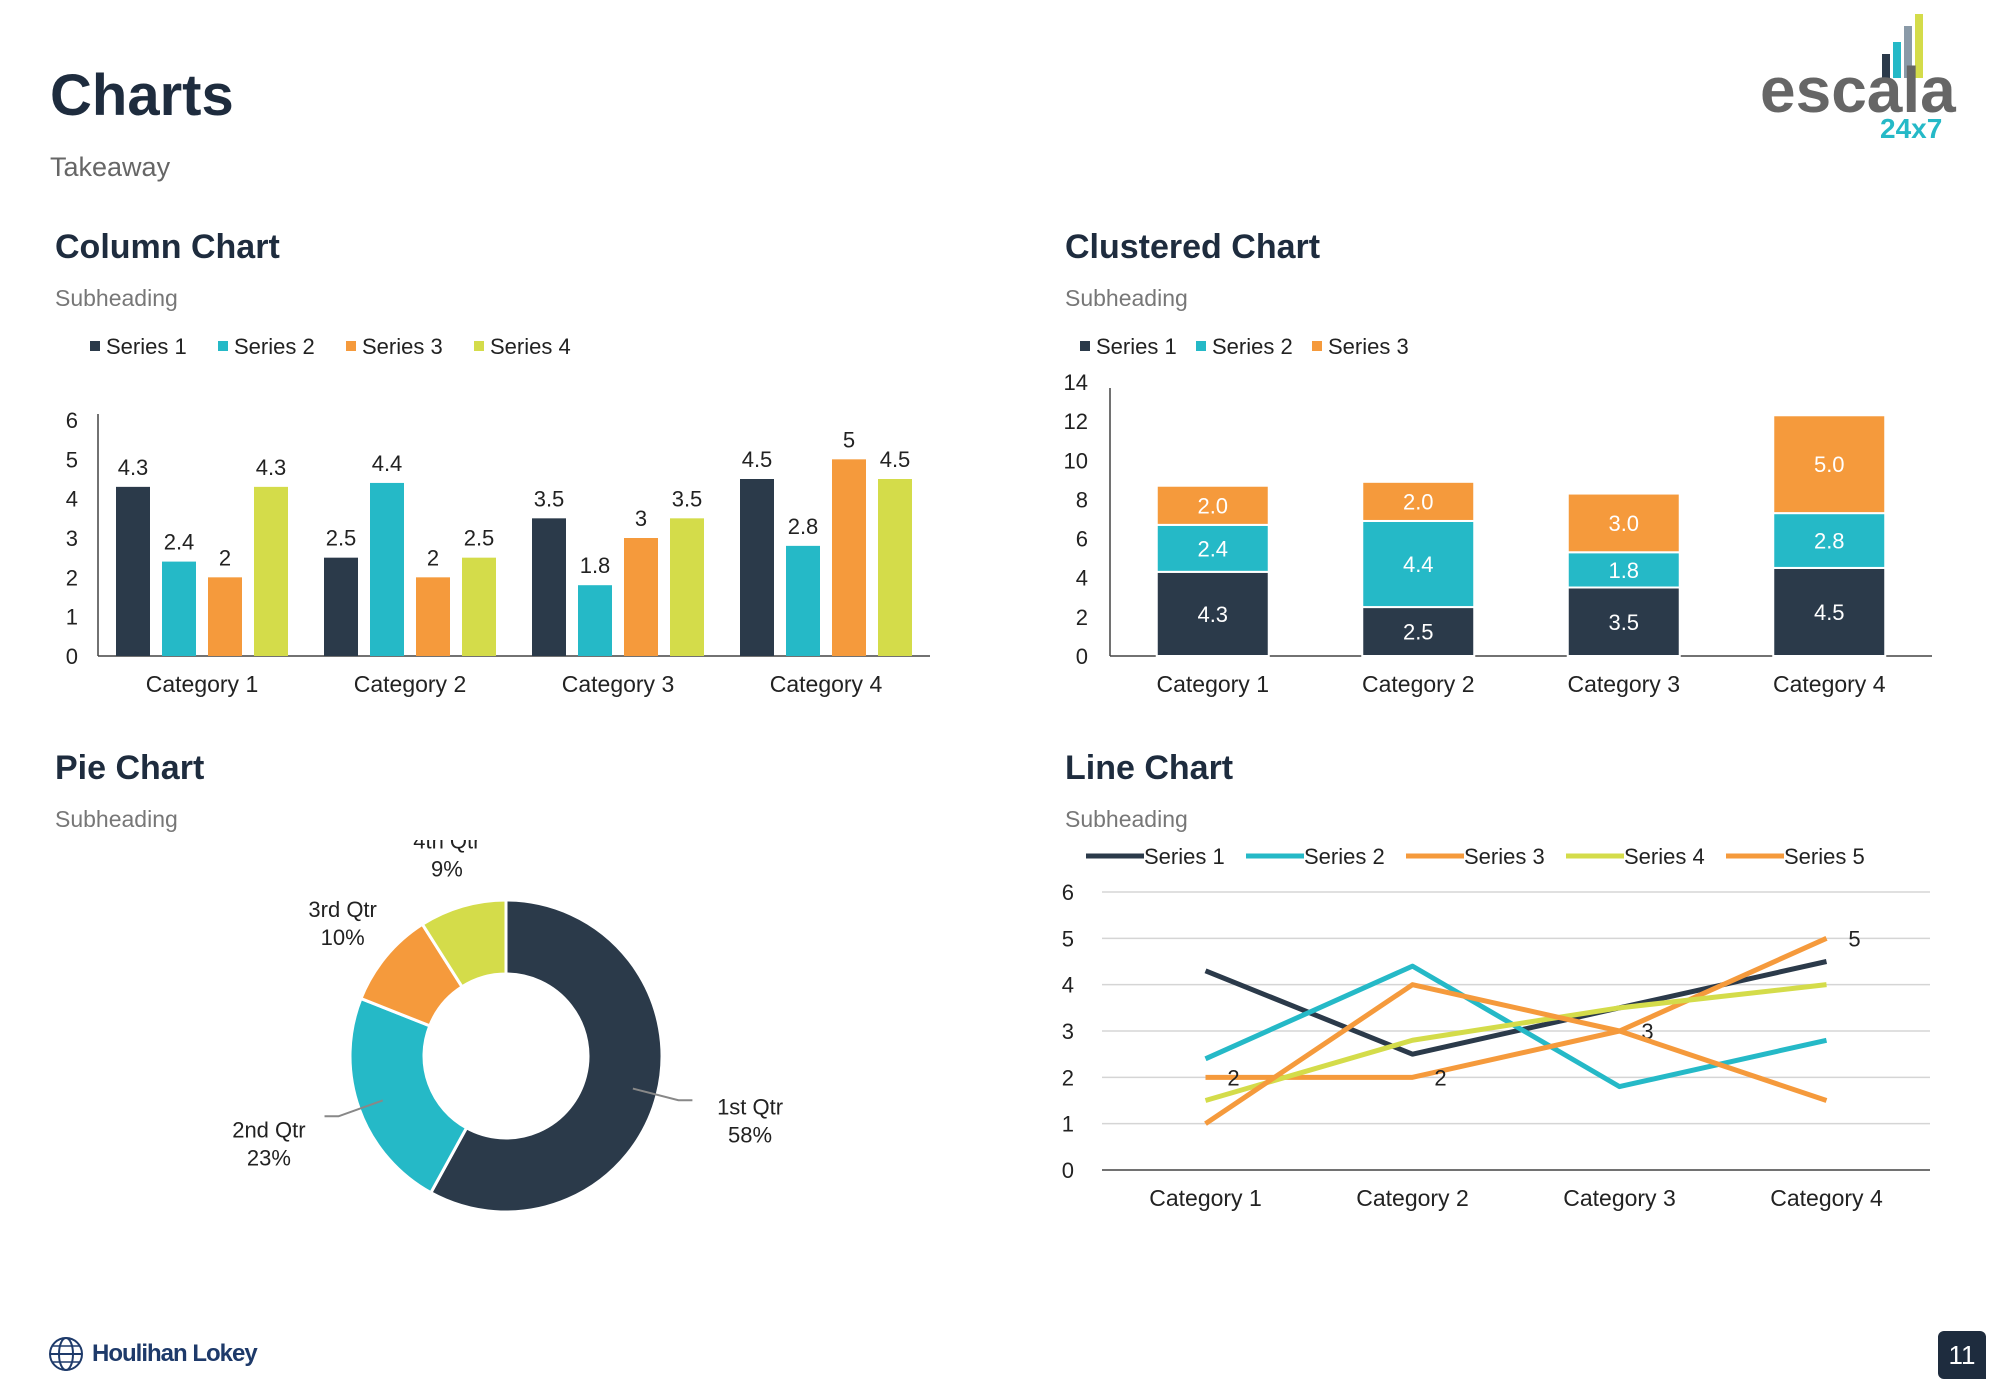 The image size is (2000, 1384). What do you see at coordinates (1826, 1198) in the screenshot?
I see `x-tick-label: Category 4` at bounding box center [1826, 1198].